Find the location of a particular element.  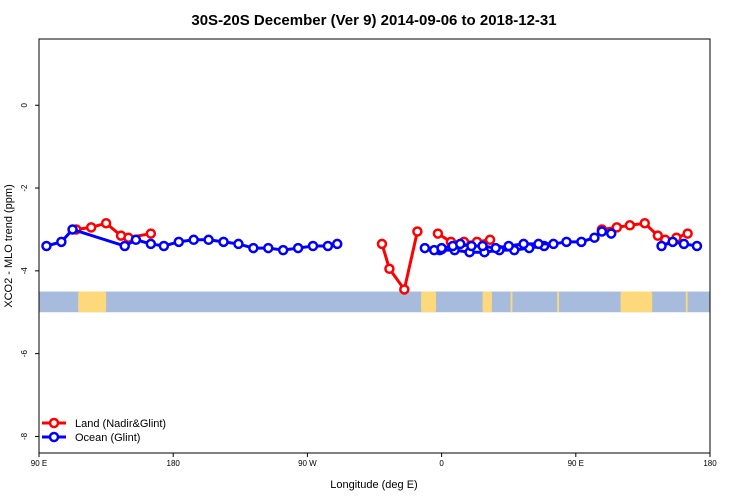

legend-entry: Land (Nadir&Glint) is located at coordinates (120, 424).